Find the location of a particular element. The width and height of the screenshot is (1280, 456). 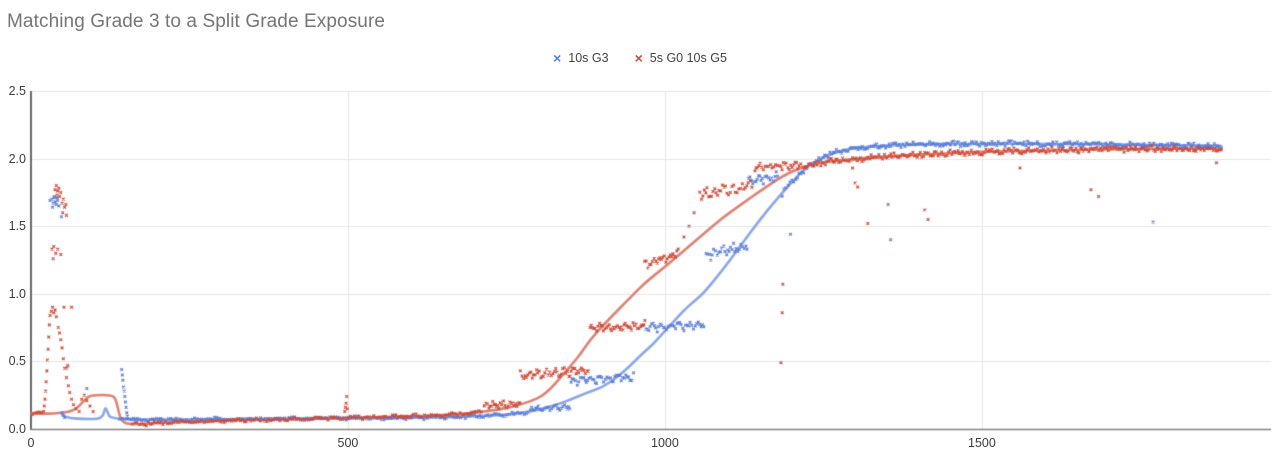

y-tick-label: 0.5 is located at coordinates (17, 361).